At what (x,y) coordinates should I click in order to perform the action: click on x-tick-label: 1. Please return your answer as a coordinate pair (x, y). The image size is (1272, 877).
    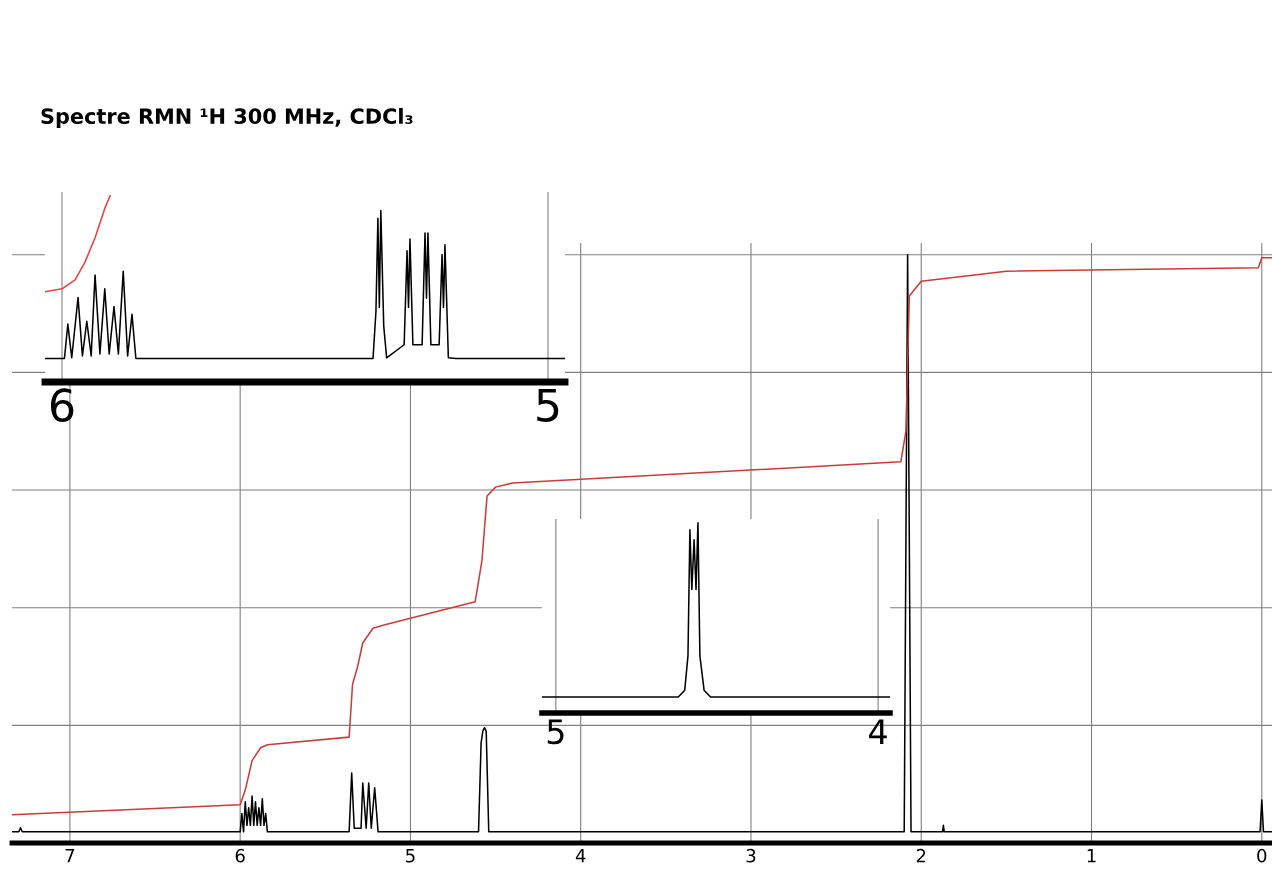
    Looking at the image, I should click on (1091, 856).